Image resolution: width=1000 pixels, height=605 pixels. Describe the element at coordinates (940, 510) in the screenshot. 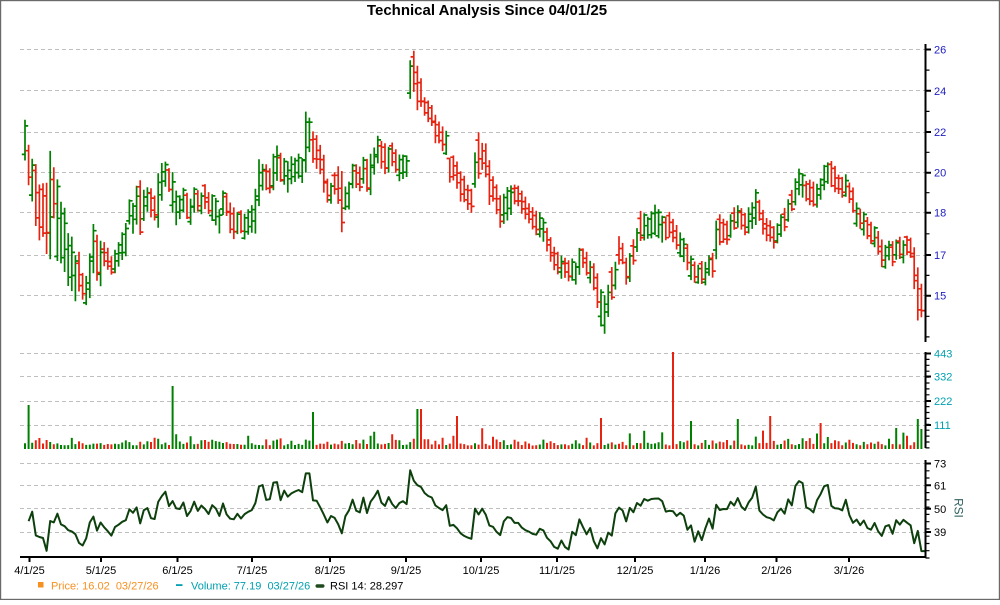

I see `svg-text: 50` at that location.